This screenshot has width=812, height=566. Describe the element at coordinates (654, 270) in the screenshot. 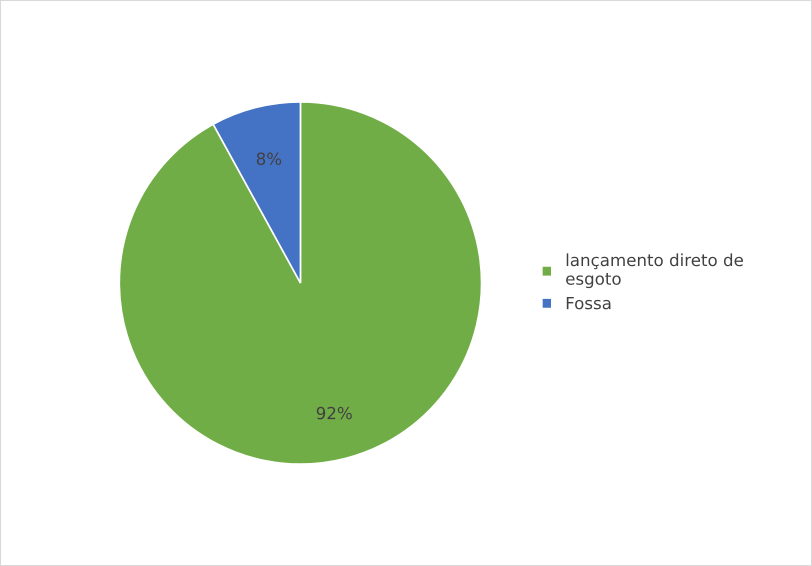

I see `legend-label: lançamento direto de esgoto` at that location.